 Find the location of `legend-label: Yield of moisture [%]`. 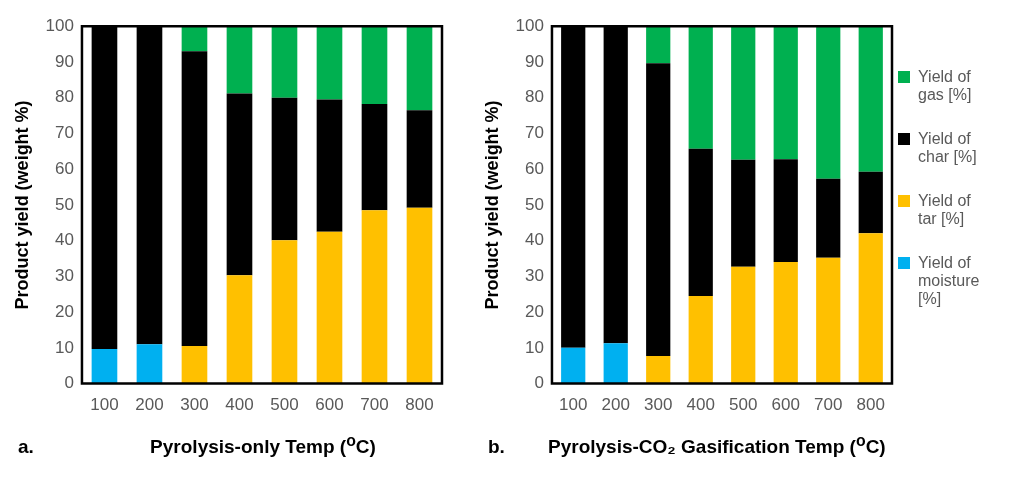

legend-label: Yield of moisture [%] is located at coordinates (949, 281).